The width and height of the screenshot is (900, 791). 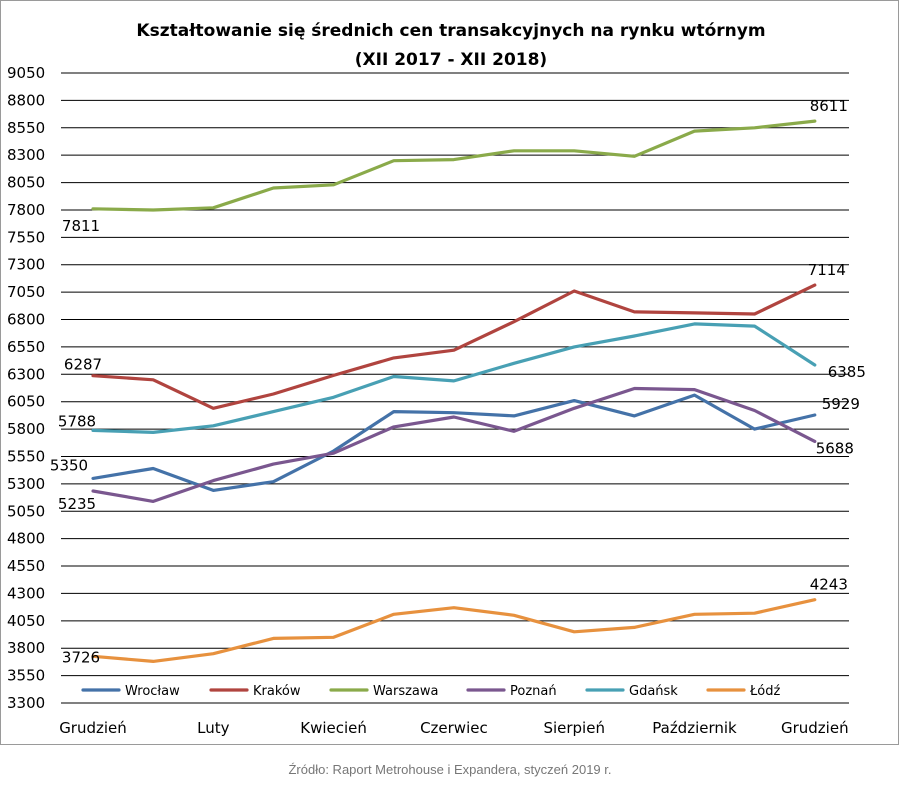 I want to click on y-tick-label: 5550, so click(x=26, y=456).